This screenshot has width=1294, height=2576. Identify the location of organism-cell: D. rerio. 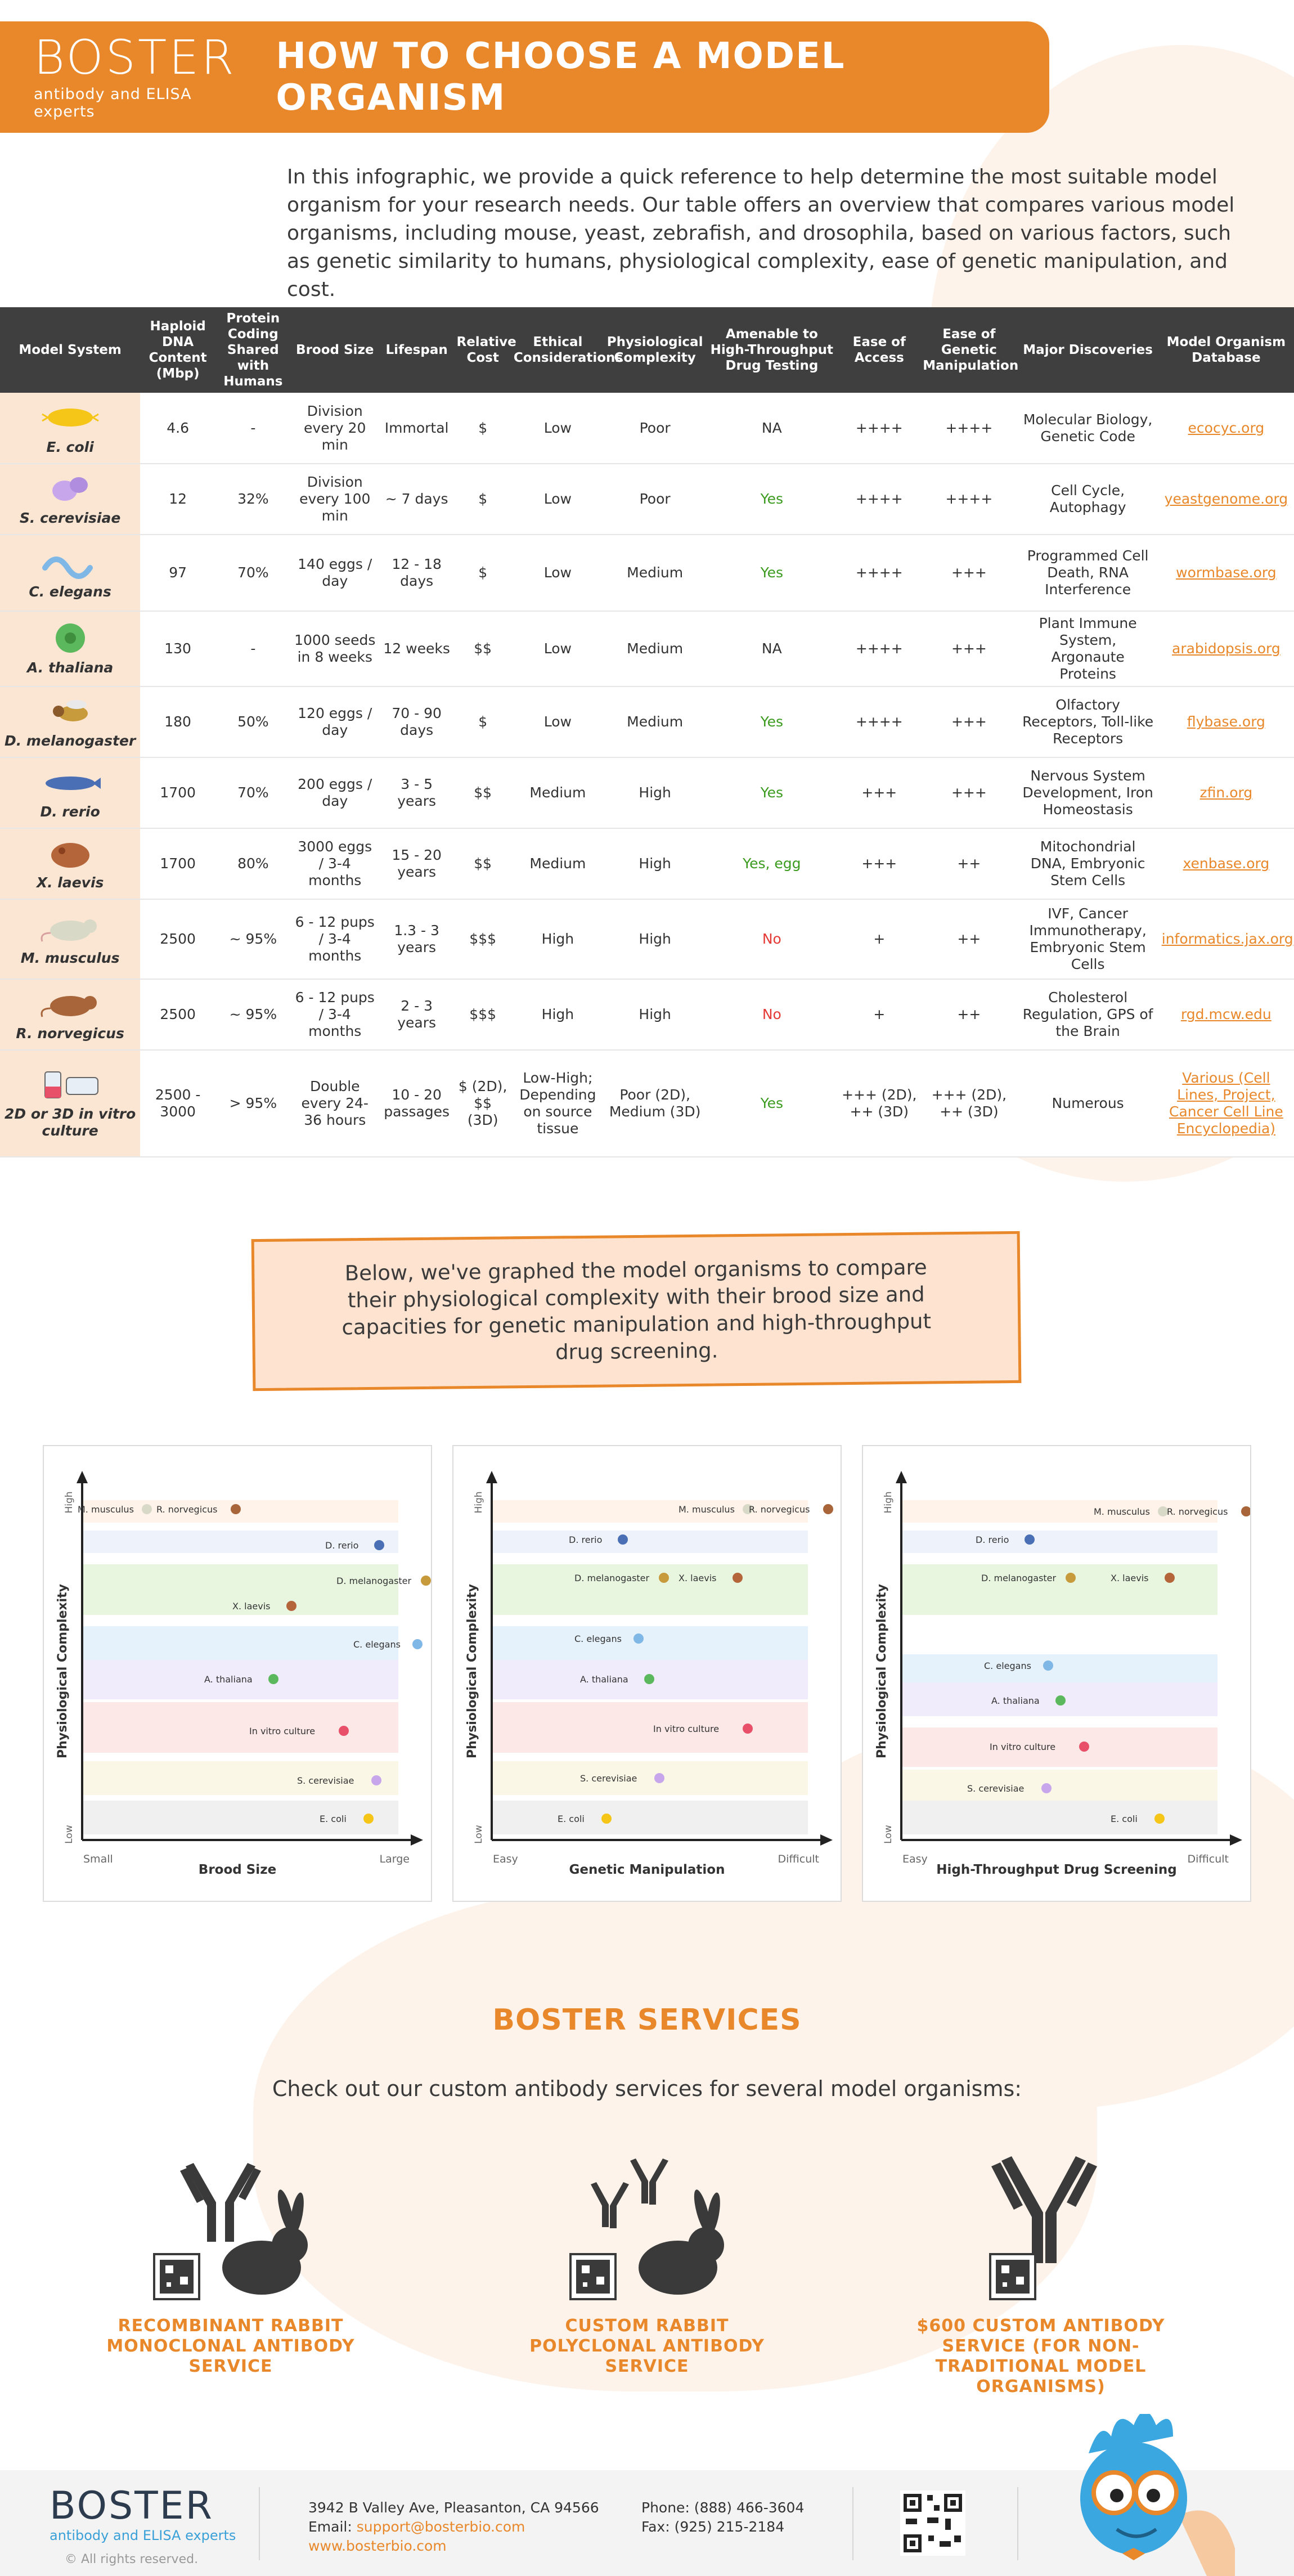
(70, 793).